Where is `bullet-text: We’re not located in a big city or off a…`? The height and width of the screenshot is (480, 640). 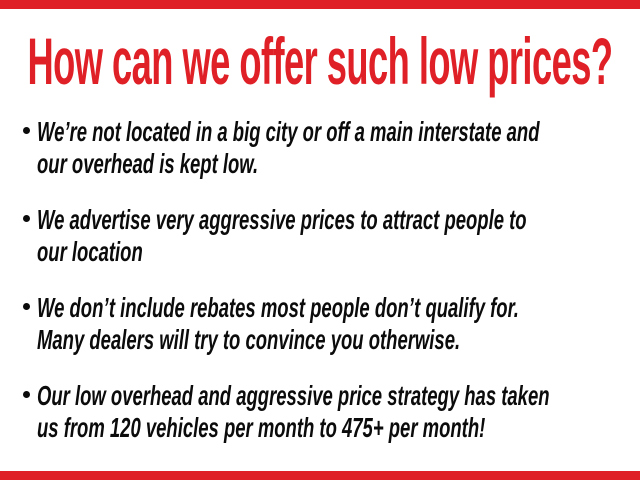 bullet-text: We’re not located in a big city or off a… is located at coordinates (288, 148).